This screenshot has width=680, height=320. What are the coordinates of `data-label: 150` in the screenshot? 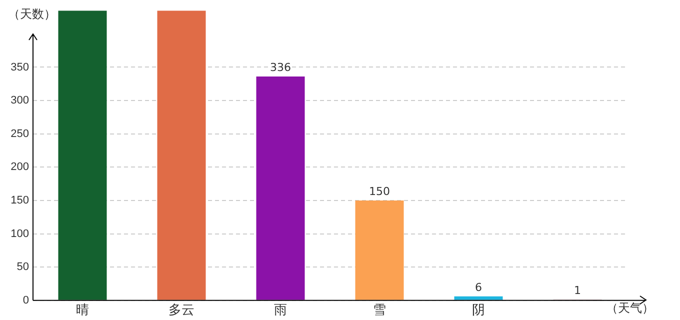 It's located at (379, 191).